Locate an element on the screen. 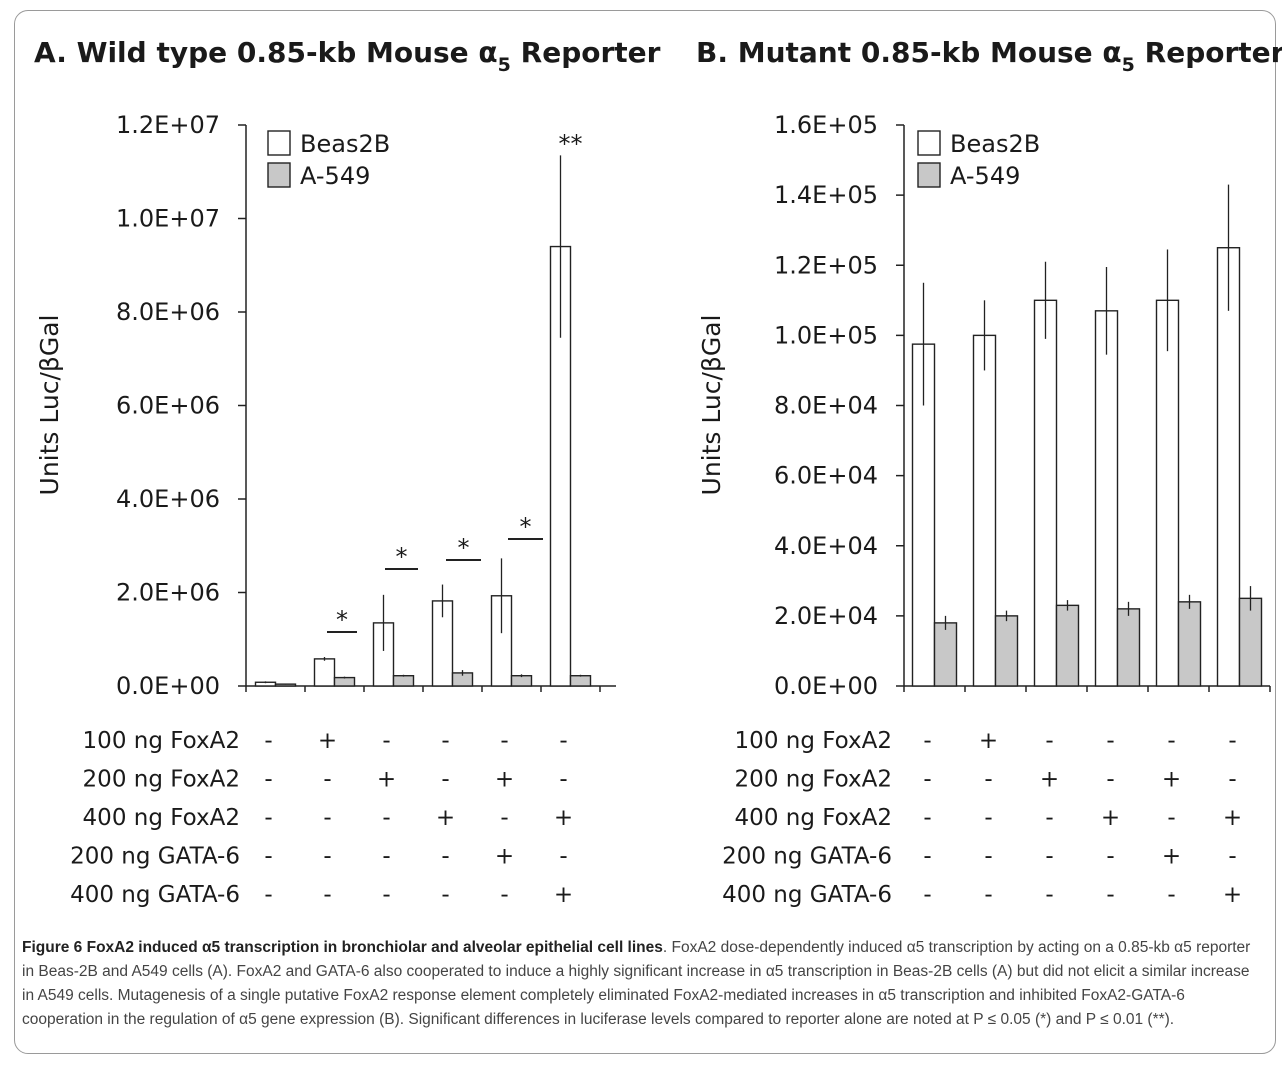 This screenshot has height=1065, width=1282. significance-marker: ** is located at coordinates (571, 144).